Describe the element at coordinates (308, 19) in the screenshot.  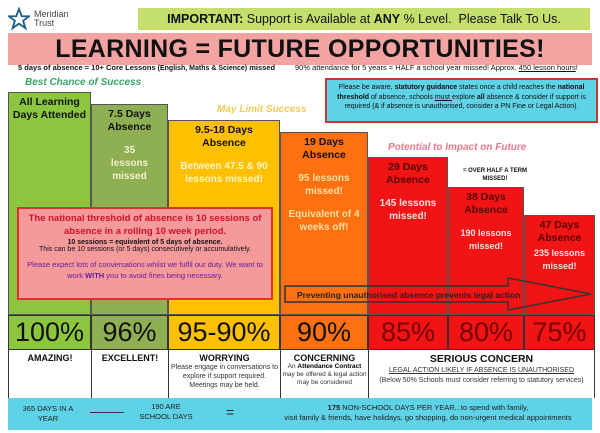
I see `important-text: Support is Available at` at that location.